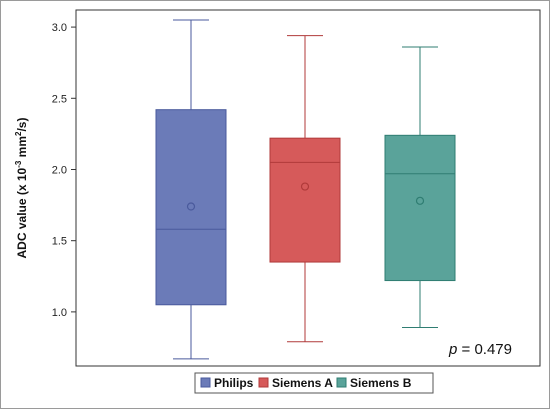 This screenshot has height=409, width=550. I want to click on box-philips, so click(191, 189).